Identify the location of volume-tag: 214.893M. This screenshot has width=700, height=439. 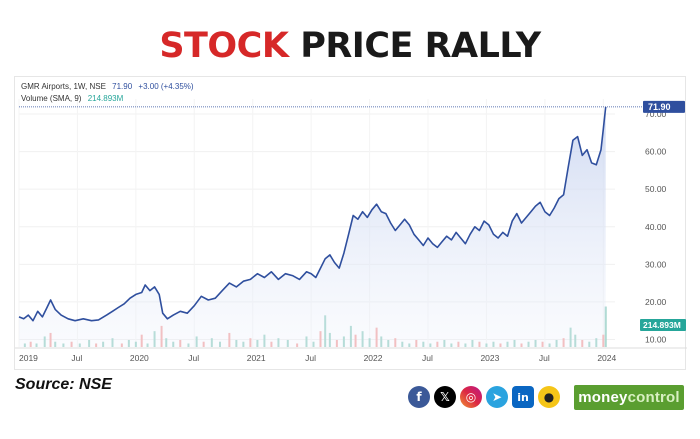
(663, 325).